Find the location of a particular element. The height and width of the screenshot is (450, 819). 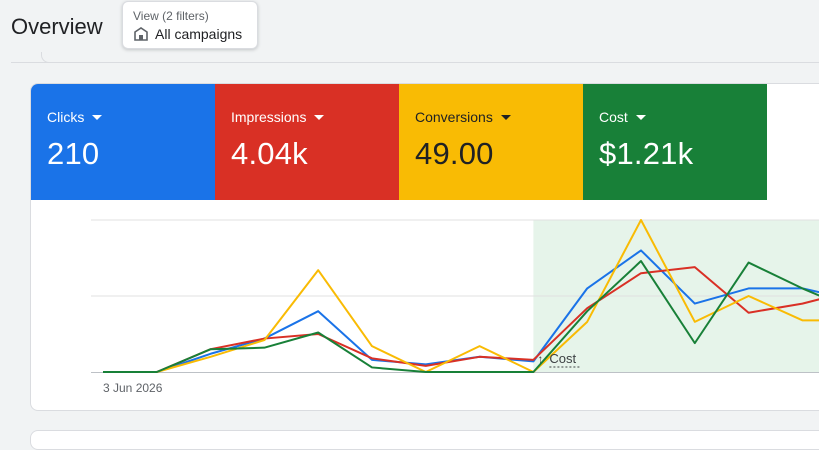

annotation-label: Cost is located at coordinates (562, 358).